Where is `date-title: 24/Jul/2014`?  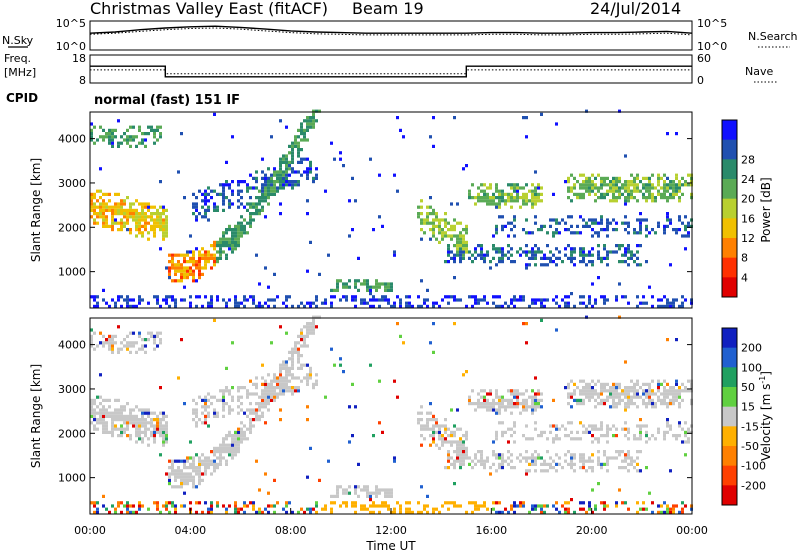 date-title: 24/Jul/2014 is located at coordinates (635, 9).